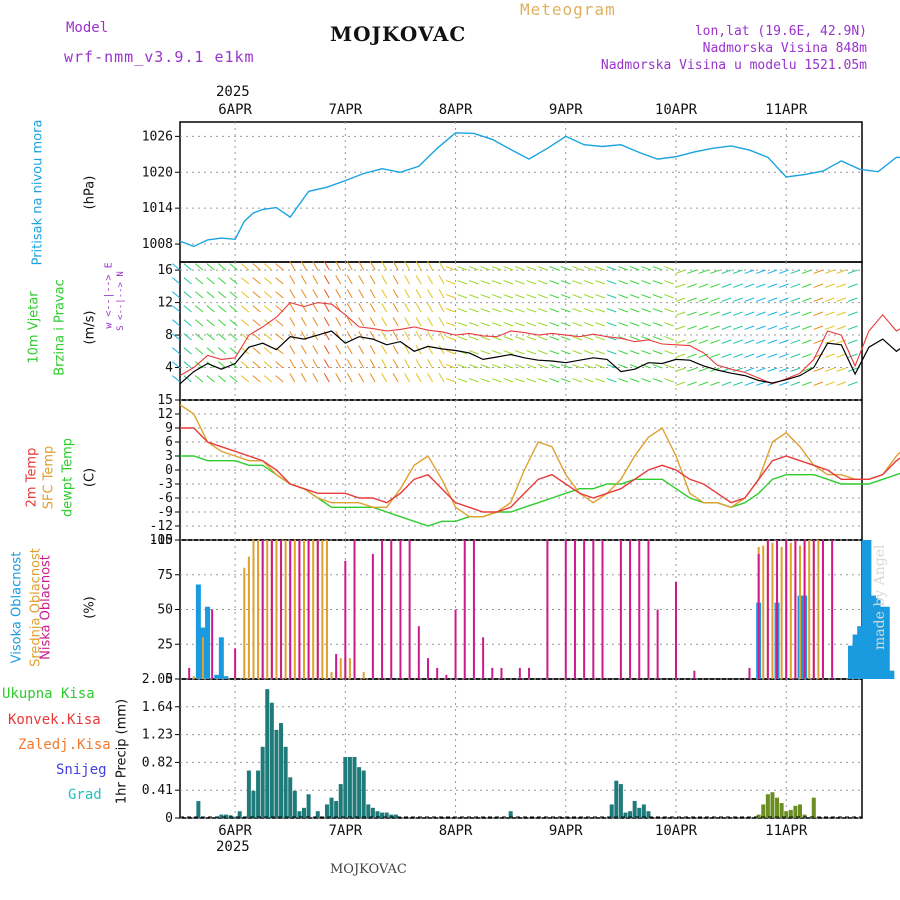 The height and width of the screenshot is (900, 900). What do you see at coordinates (161, 540) in the screenshot?
I see `y-tick-label: 100` at bounding box center [161, 540].